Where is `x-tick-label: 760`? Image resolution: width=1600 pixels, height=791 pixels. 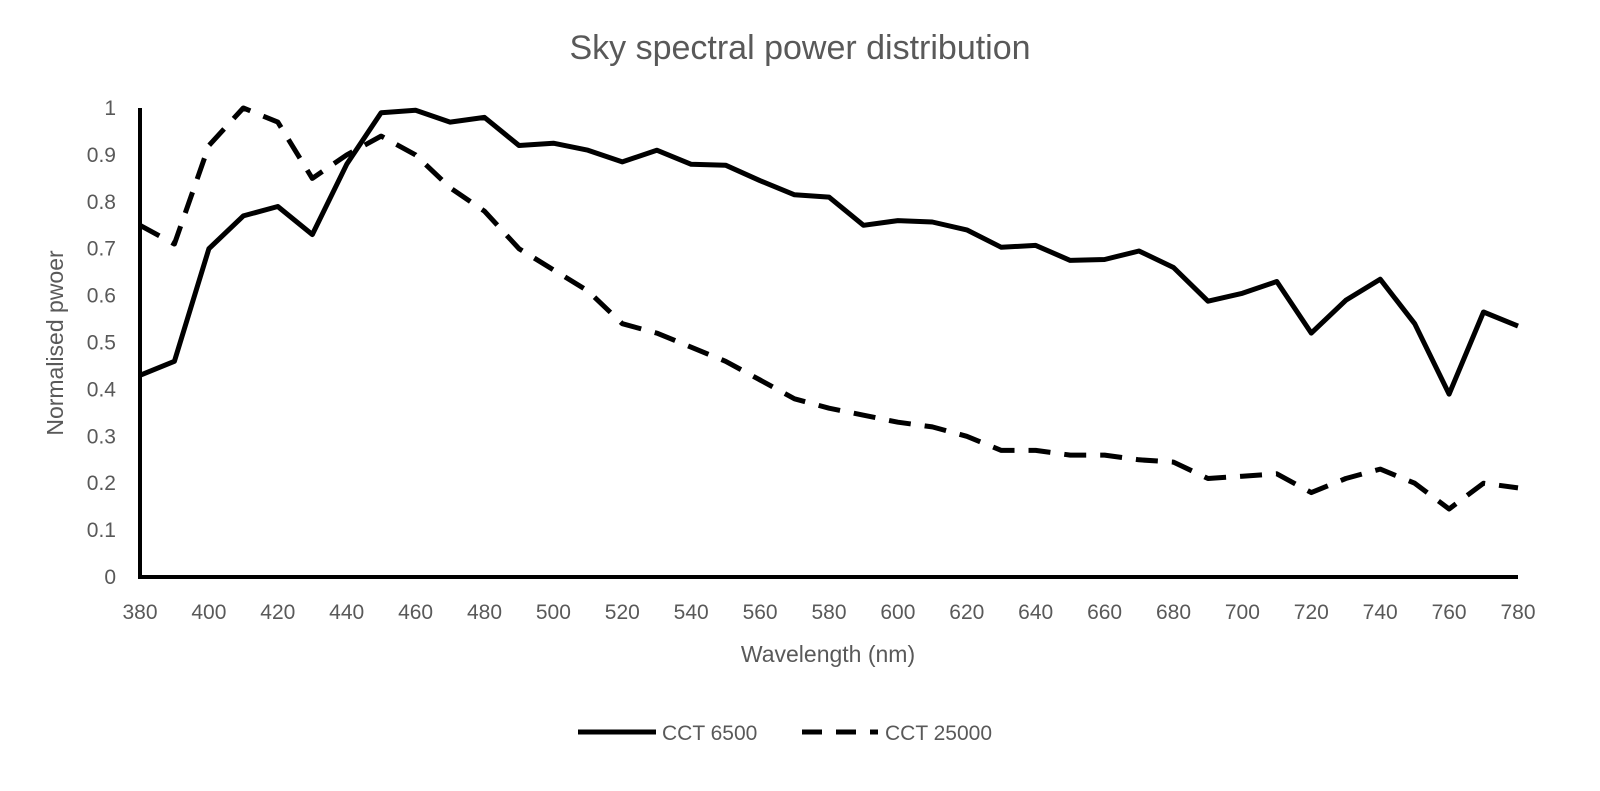
x-tick-label: 760 is located at coordinates (1449, 612).